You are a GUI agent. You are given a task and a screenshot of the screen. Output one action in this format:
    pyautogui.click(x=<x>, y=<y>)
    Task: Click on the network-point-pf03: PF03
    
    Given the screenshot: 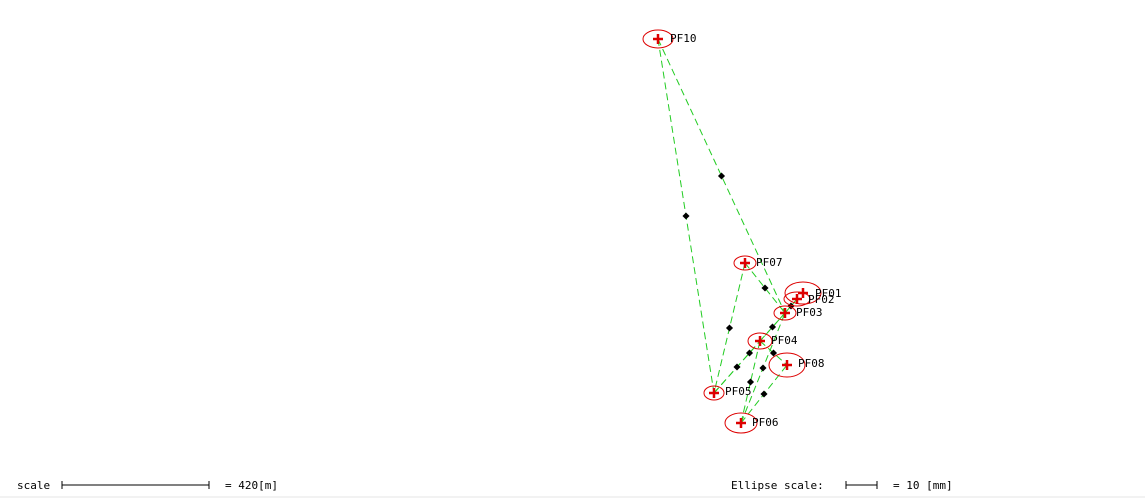 What is the action you would take?
    pyautogui.click(x=798, y=313)
    